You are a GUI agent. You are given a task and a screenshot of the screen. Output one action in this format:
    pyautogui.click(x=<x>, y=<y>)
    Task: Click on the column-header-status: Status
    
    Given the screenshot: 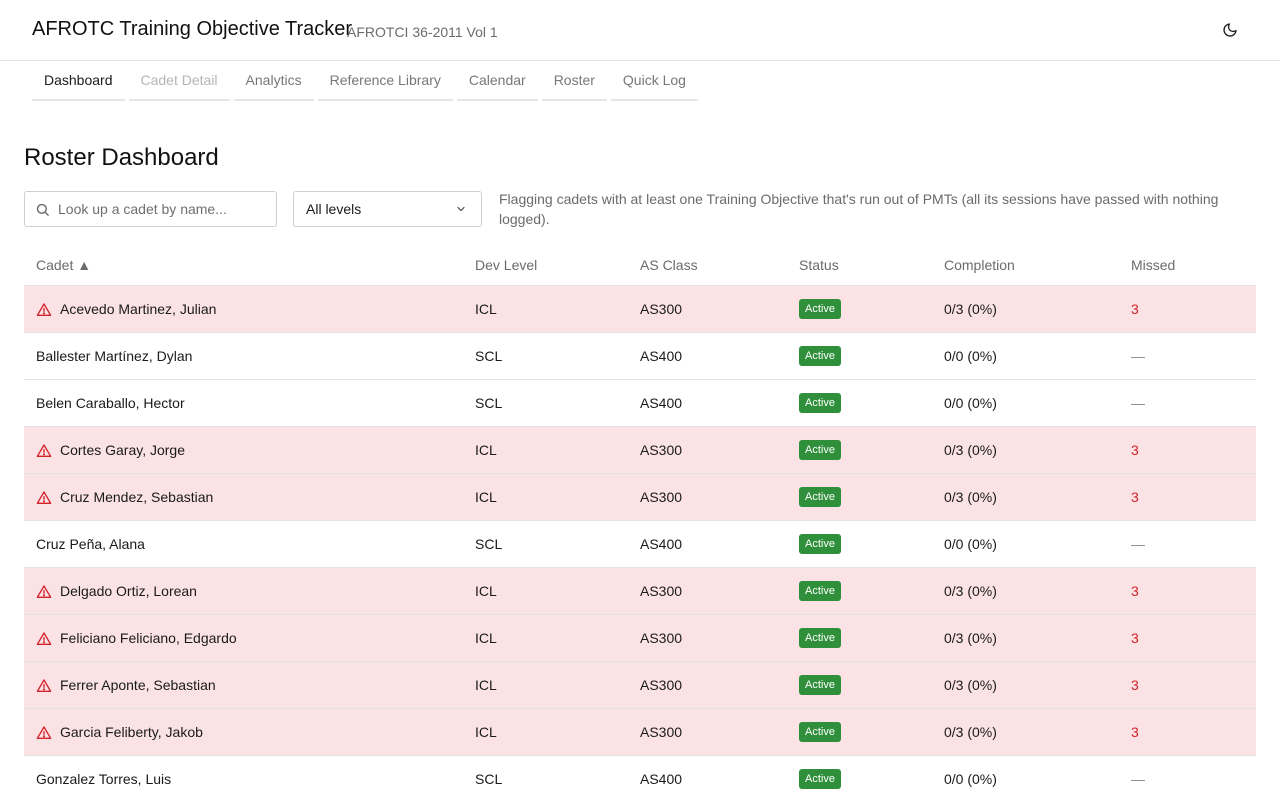 What is the action you would take?
    pyautogui.click(x=819, y=265)
    